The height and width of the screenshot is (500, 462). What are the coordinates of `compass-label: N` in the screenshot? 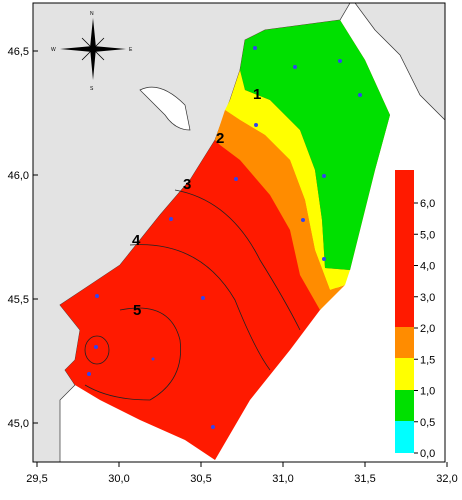 It's located at (92, 14).